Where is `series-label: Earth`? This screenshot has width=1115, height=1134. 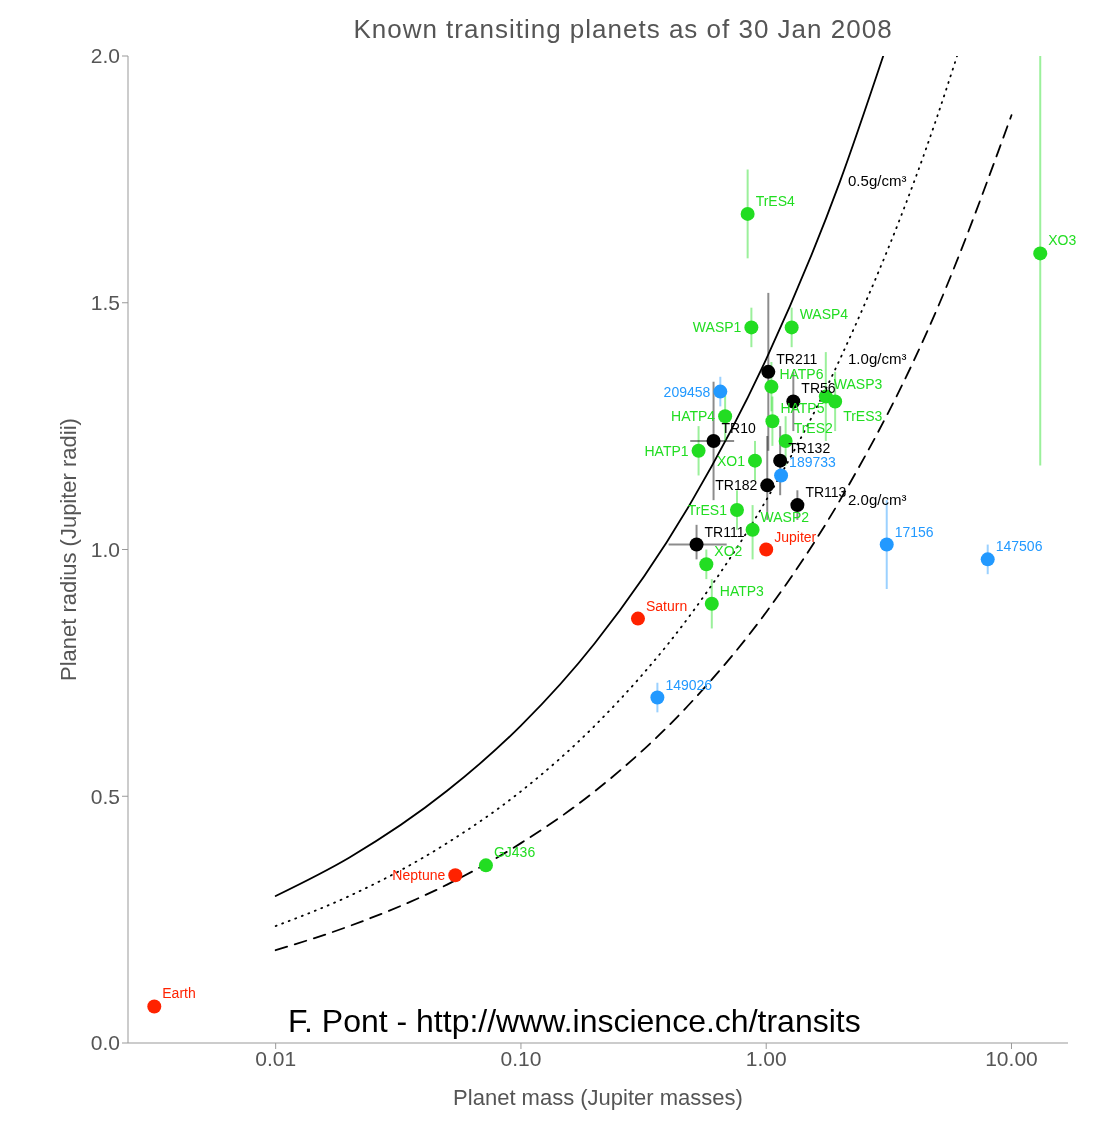 series-label: Earth is located at coordinates (179, 993).